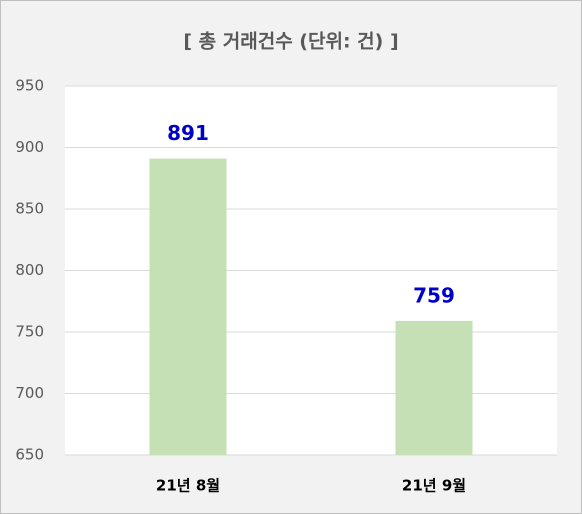  What do you see at coordinates (434, 295) in the screenshot?
I see `value-label: 759` at bounding box center [434, 295].